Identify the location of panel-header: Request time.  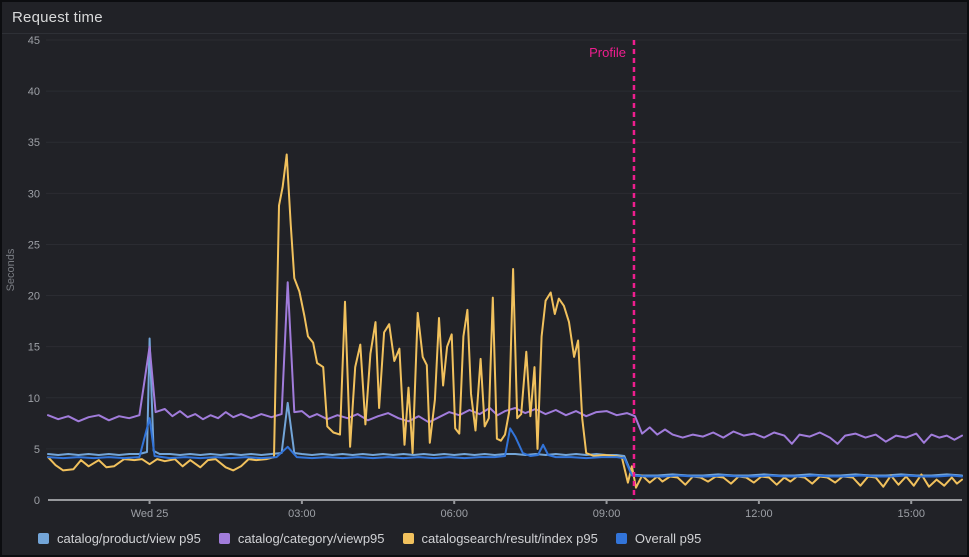
(484, 18).